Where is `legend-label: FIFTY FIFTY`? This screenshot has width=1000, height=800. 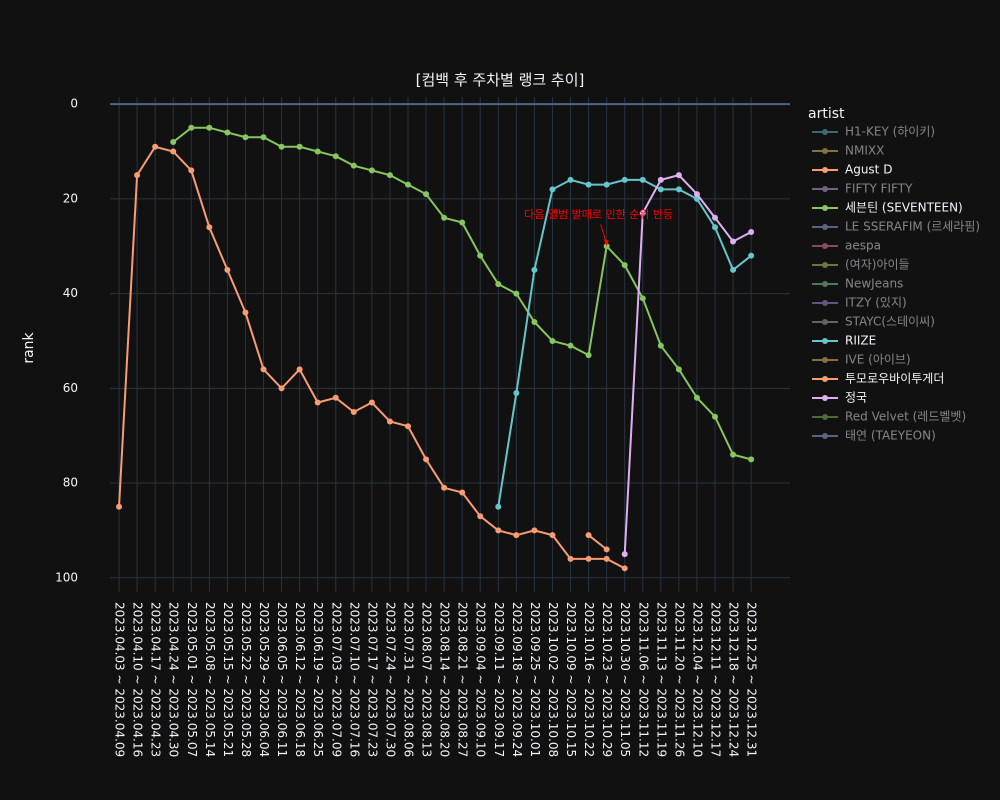
legend-label: FIFTY FIFTY is located at coordinates (879, 189).